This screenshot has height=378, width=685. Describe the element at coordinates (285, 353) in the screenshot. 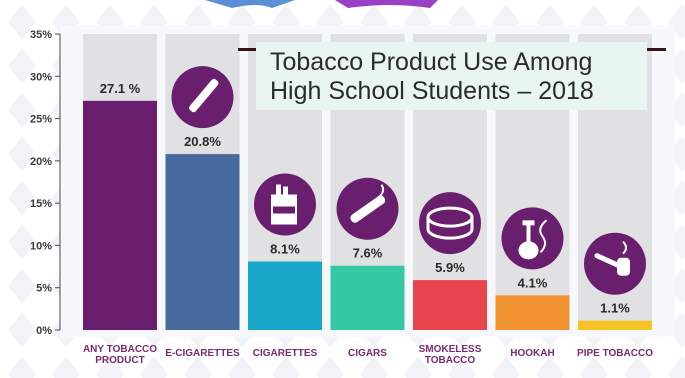

I see `x-tick-label: CIGARETTES` at that location.